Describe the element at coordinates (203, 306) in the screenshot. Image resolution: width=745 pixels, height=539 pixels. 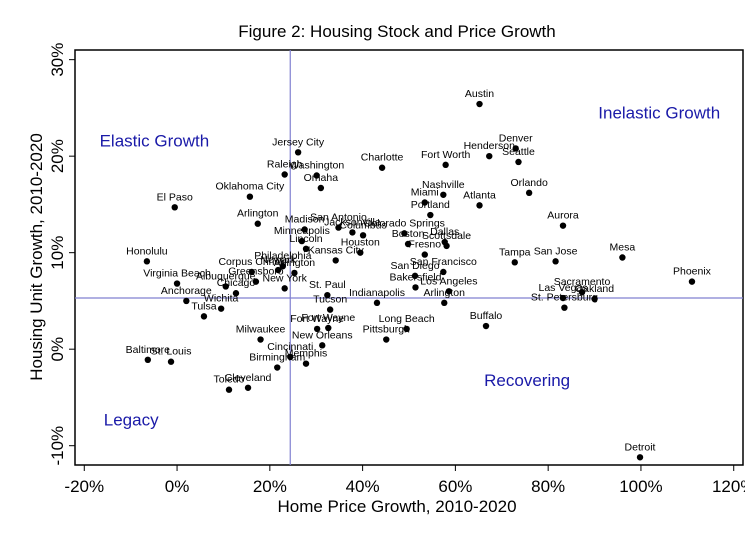
I see `point-label: Tulsa` at that location.